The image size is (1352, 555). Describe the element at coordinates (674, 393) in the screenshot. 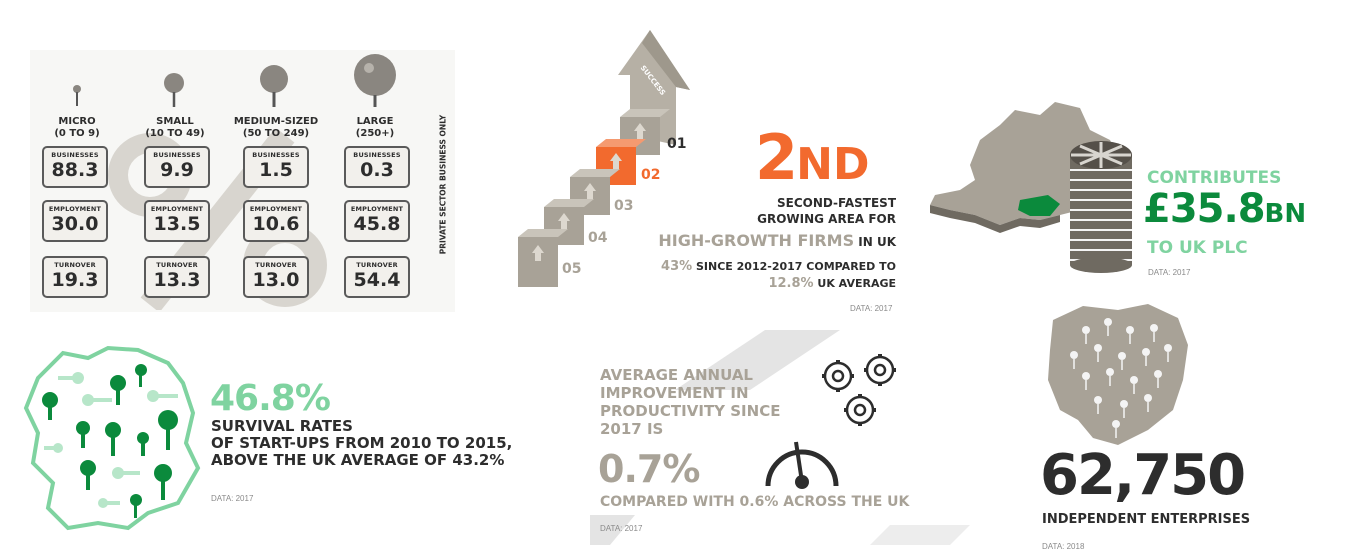

I see `productivity-line2: IMPROVEMENT IN` at that location.